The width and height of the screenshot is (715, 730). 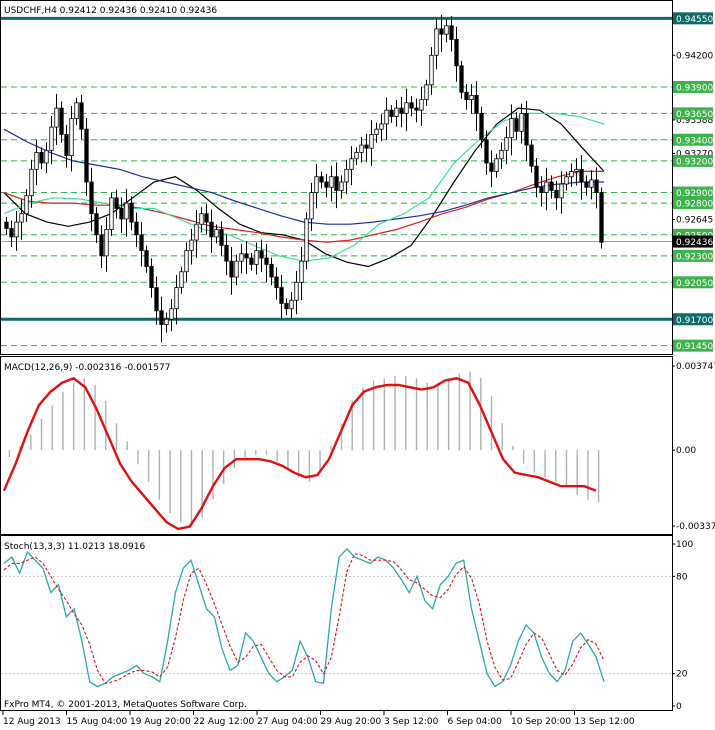 What do you see at coordinates (682, 577) in the screenshot?
I see `stoch-tick-label: 80` at bounding box center [682, 577].